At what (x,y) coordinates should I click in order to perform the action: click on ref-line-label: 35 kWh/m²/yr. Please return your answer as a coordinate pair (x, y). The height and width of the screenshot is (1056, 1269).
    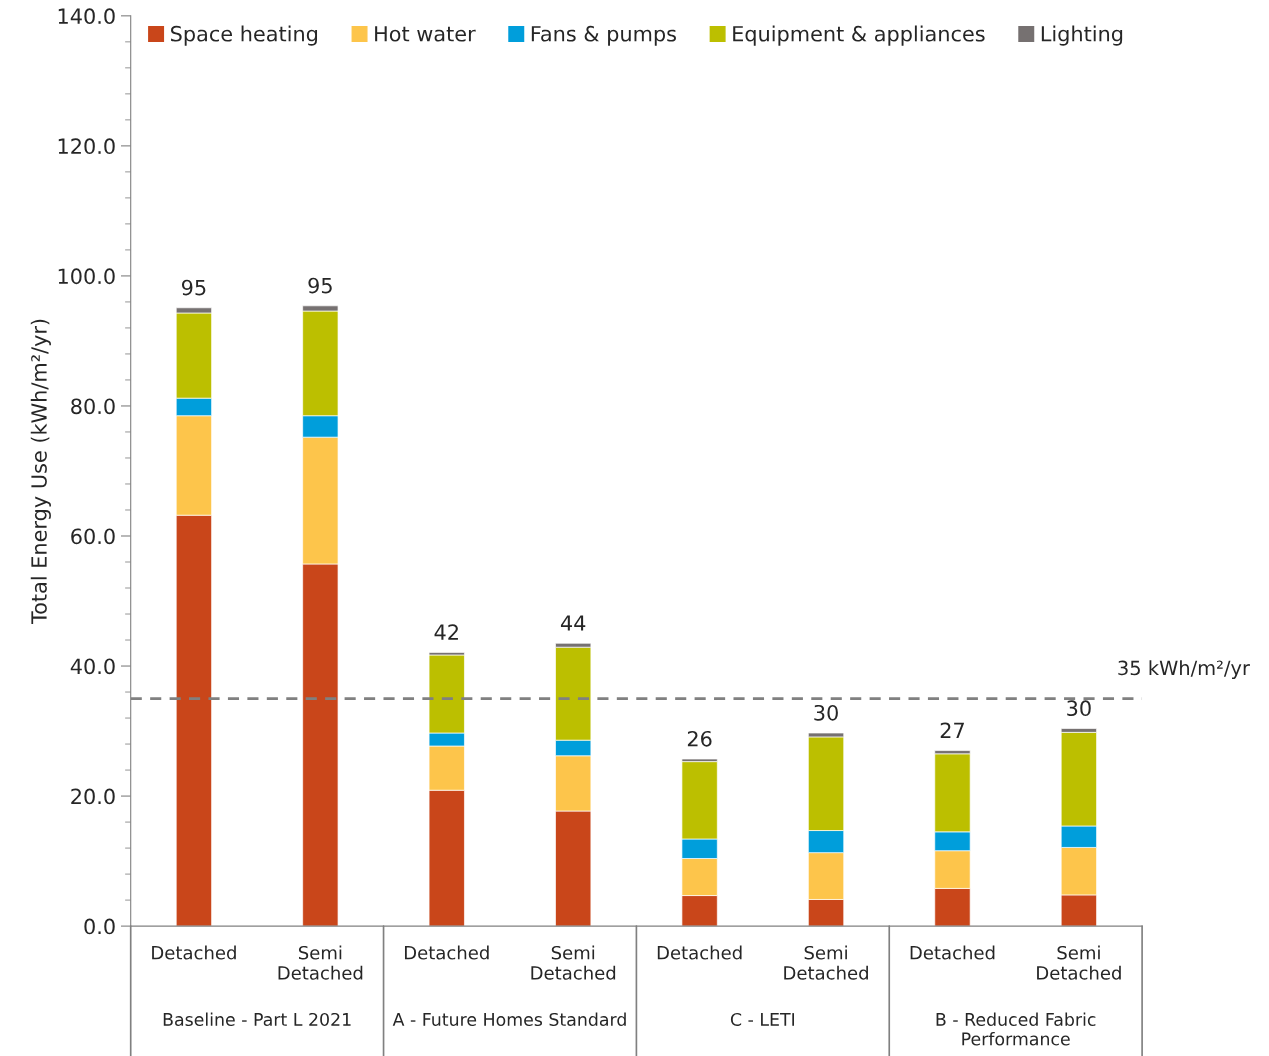
    Looking at the image, I should click on (1184, 670).